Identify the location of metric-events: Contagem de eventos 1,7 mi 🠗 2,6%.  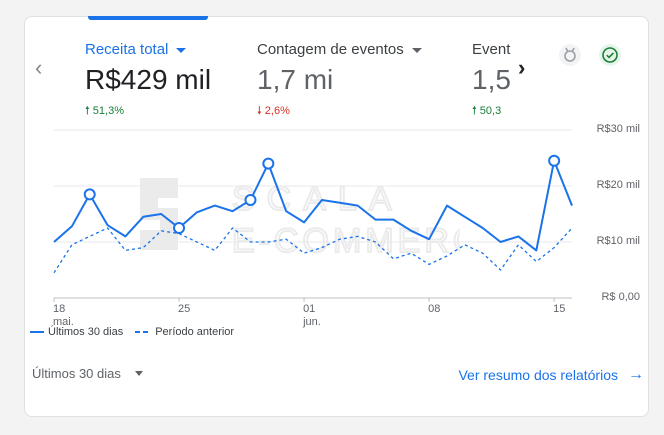
(339, 81).